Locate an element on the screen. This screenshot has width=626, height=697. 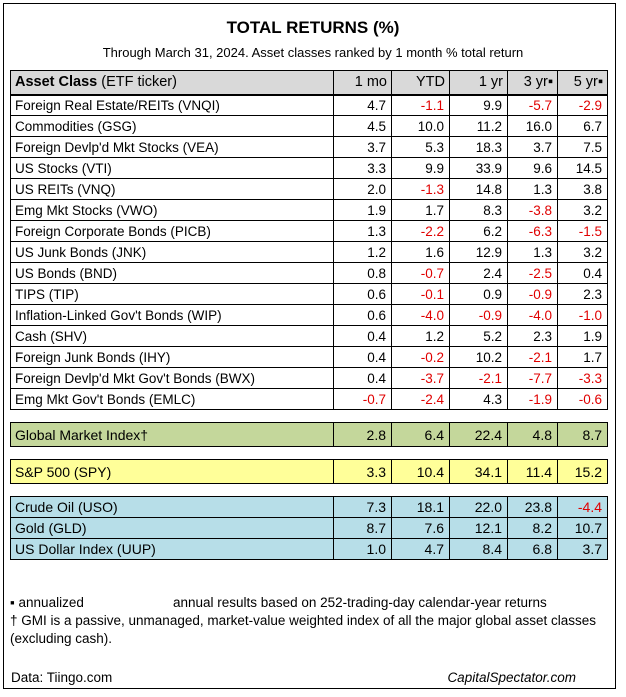
return-value: -2.9 is located at coordinates (582, 105).